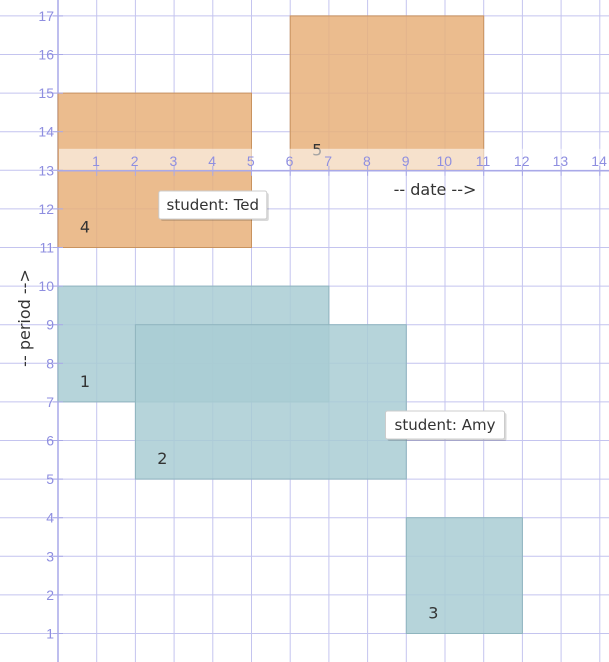 The height and width of the screenshot is (662, 609). I want to click on x-tick-label: 1, so click(96, 161).